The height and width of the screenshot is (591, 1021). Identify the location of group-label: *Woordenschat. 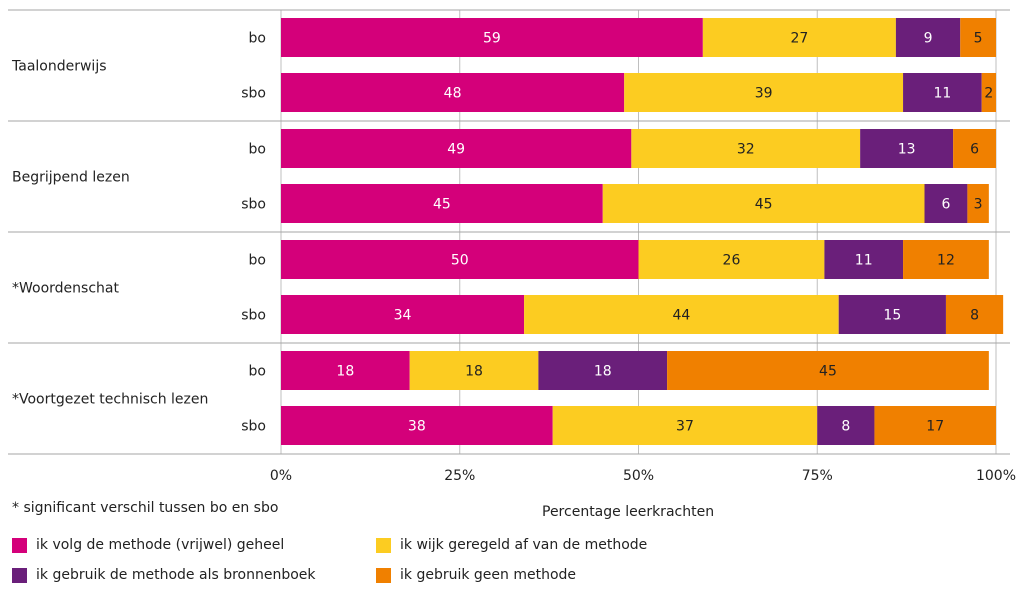
(65, 289).